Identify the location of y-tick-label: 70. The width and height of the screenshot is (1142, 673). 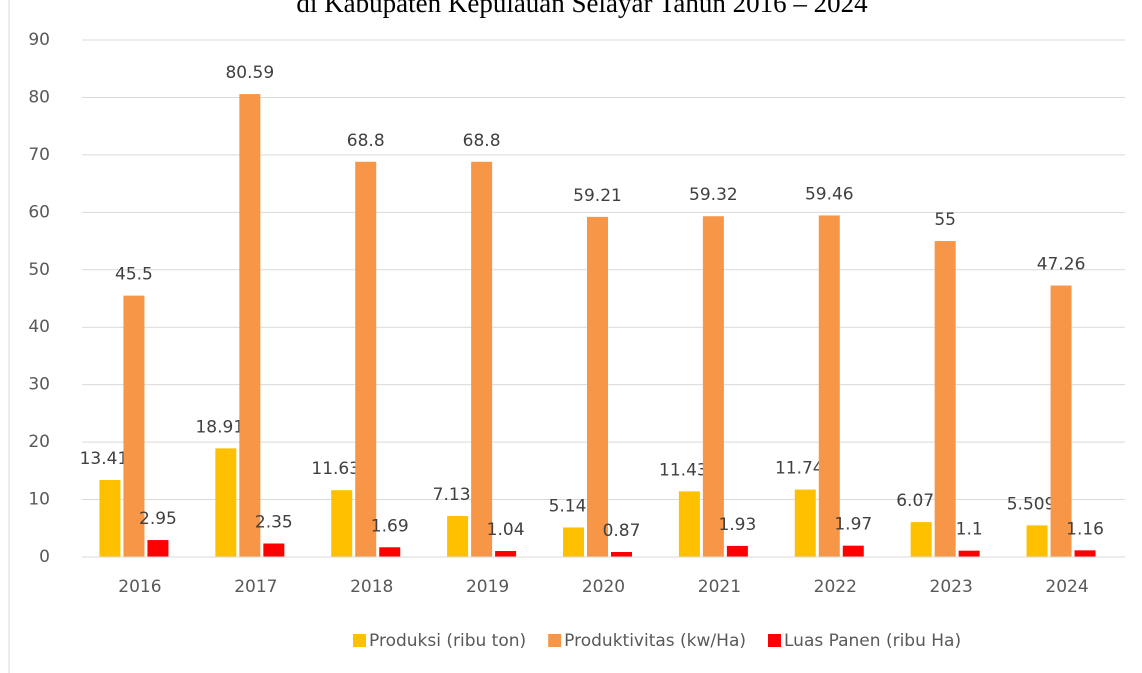
(39, 155).